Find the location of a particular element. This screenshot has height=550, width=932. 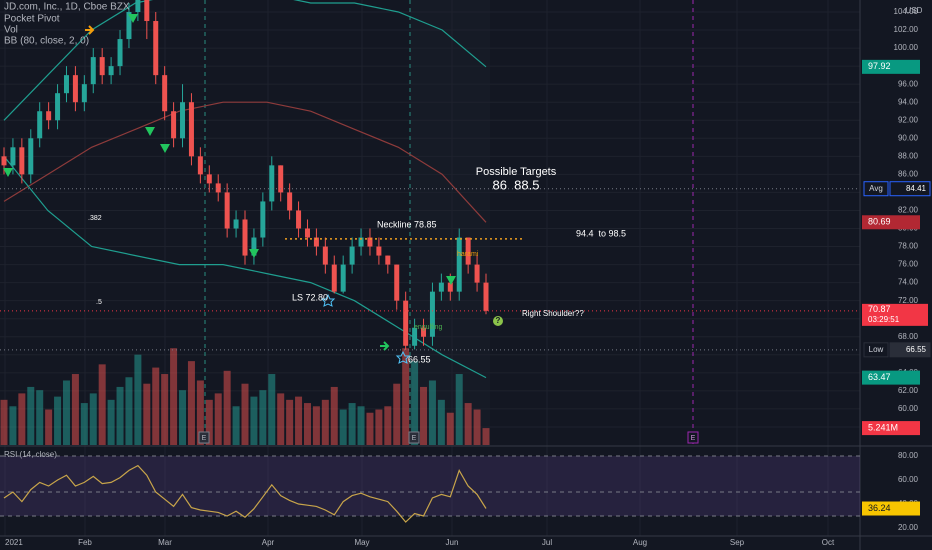

annotation: .5 is located at coordinates (99, 302).